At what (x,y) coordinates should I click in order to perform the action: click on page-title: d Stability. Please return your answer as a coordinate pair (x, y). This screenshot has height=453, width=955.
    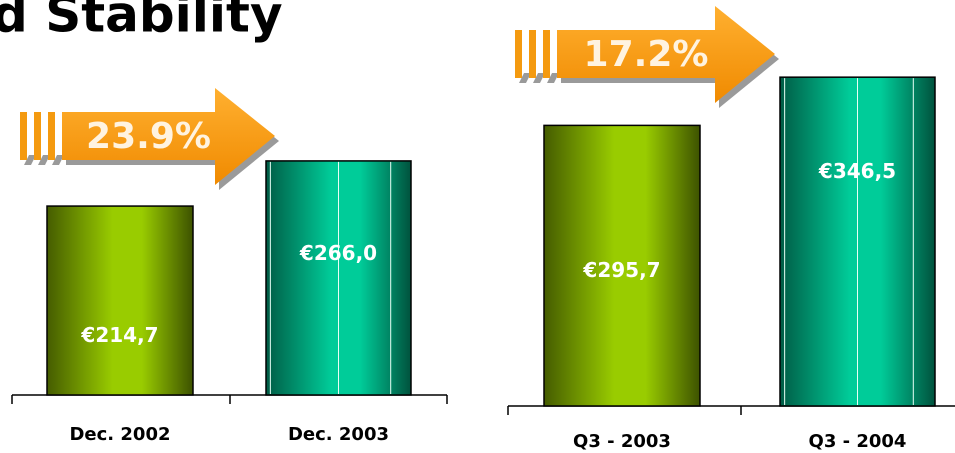
    Looking at the image, I should click on (141, 22).